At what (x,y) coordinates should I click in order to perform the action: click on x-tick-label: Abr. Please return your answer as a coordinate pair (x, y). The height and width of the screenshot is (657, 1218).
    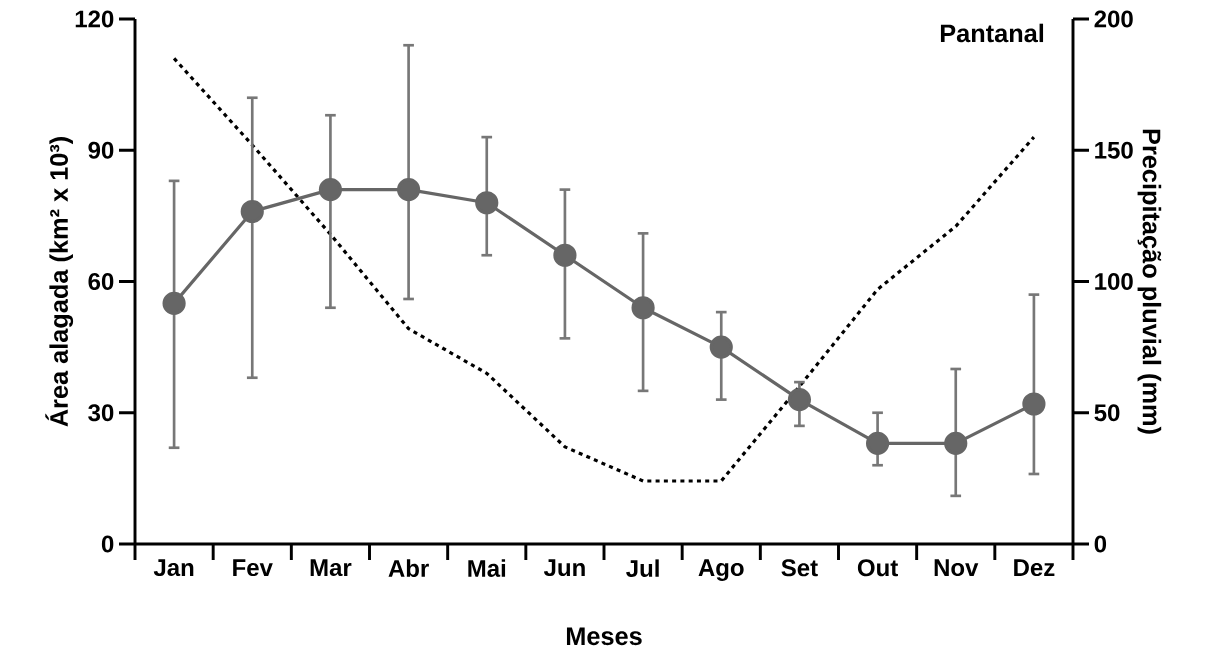
    Looking at the image, I should click on (408, 568).